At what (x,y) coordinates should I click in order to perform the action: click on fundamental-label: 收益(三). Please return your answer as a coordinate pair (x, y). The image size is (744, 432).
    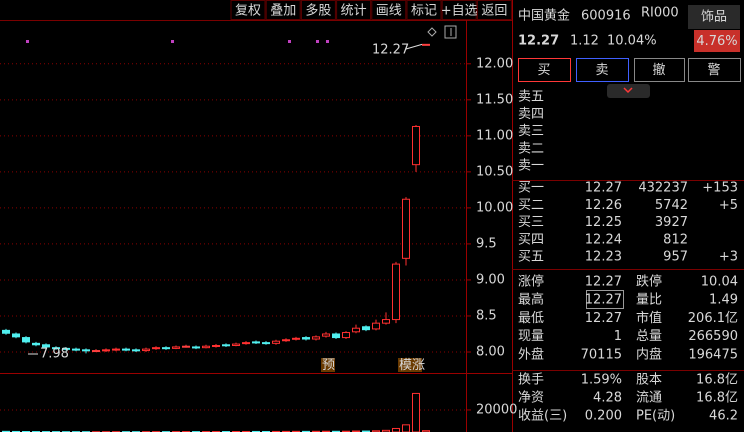
    Looking at the image, I should click on (542, 416).